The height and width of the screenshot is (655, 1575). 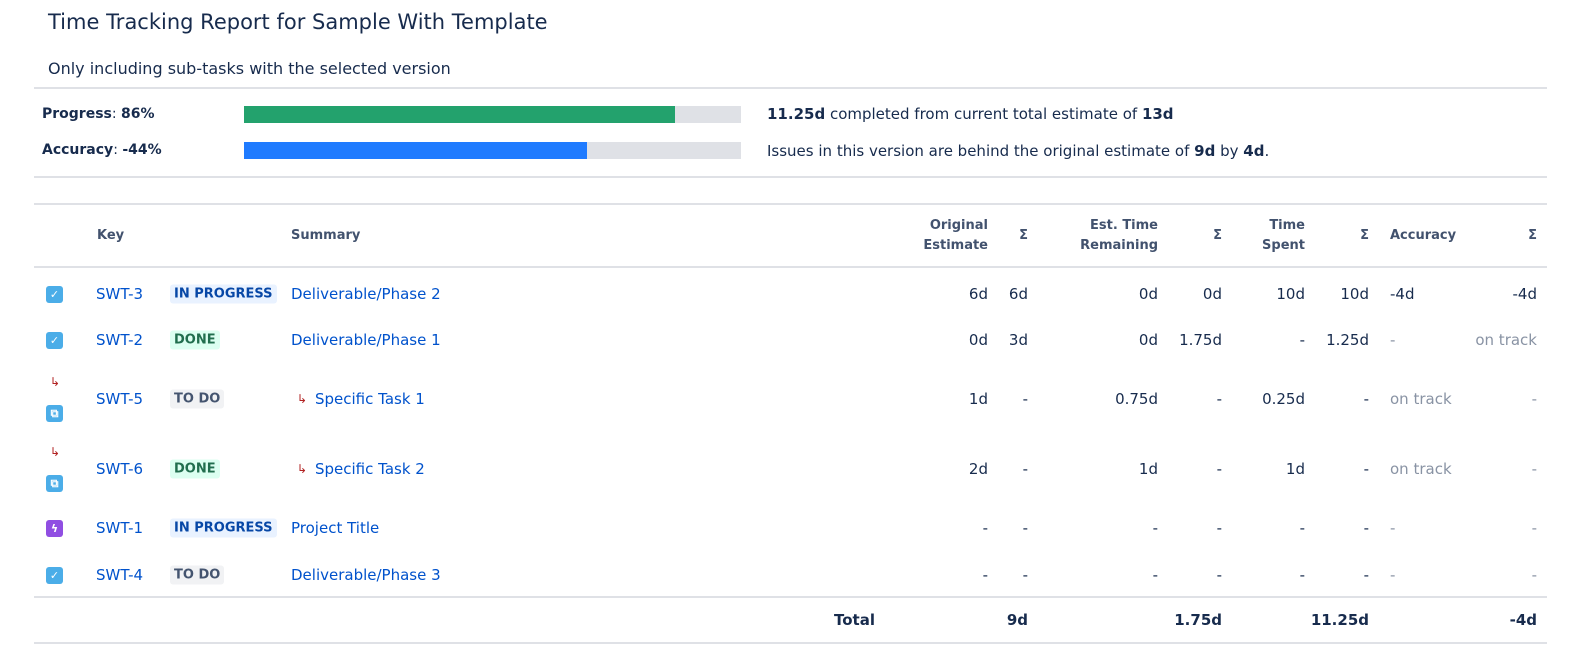 What do you see at coordinates (978, 340) in the screenshot?
I see `original-estimate-value: 0d` at bounding box center [978, 340].